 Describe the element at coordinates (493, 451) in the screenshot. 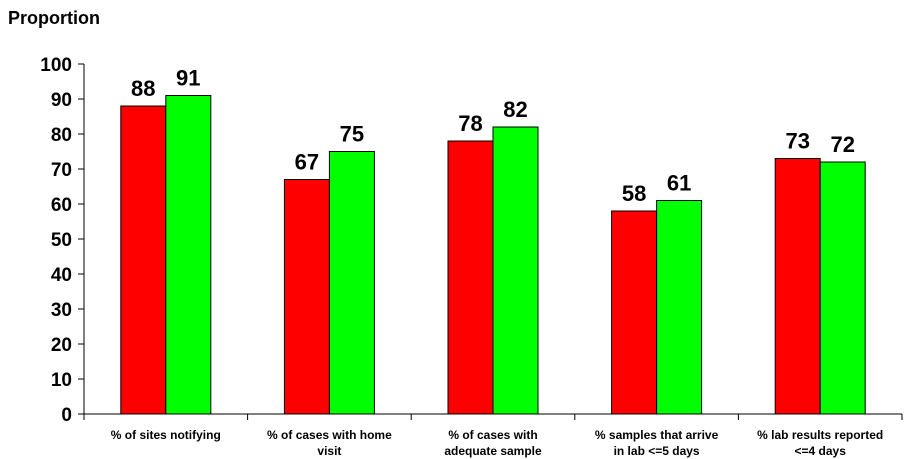

I see `category-label-line: adequate sample` at that location.